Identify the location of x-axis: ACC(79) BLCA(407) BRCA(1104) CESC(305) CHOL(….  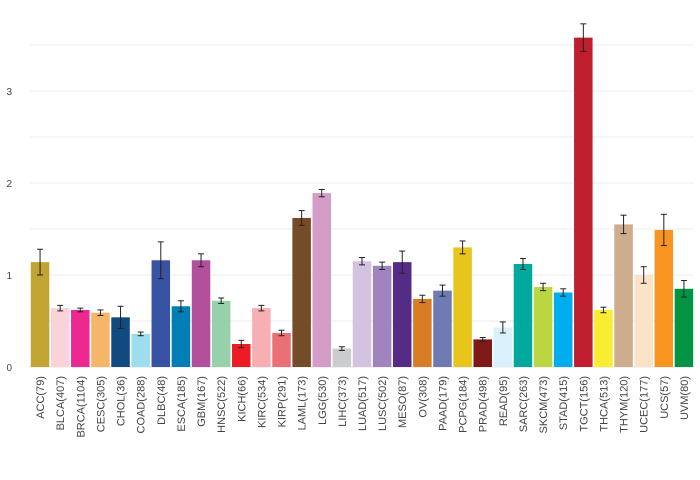
(363, 407).